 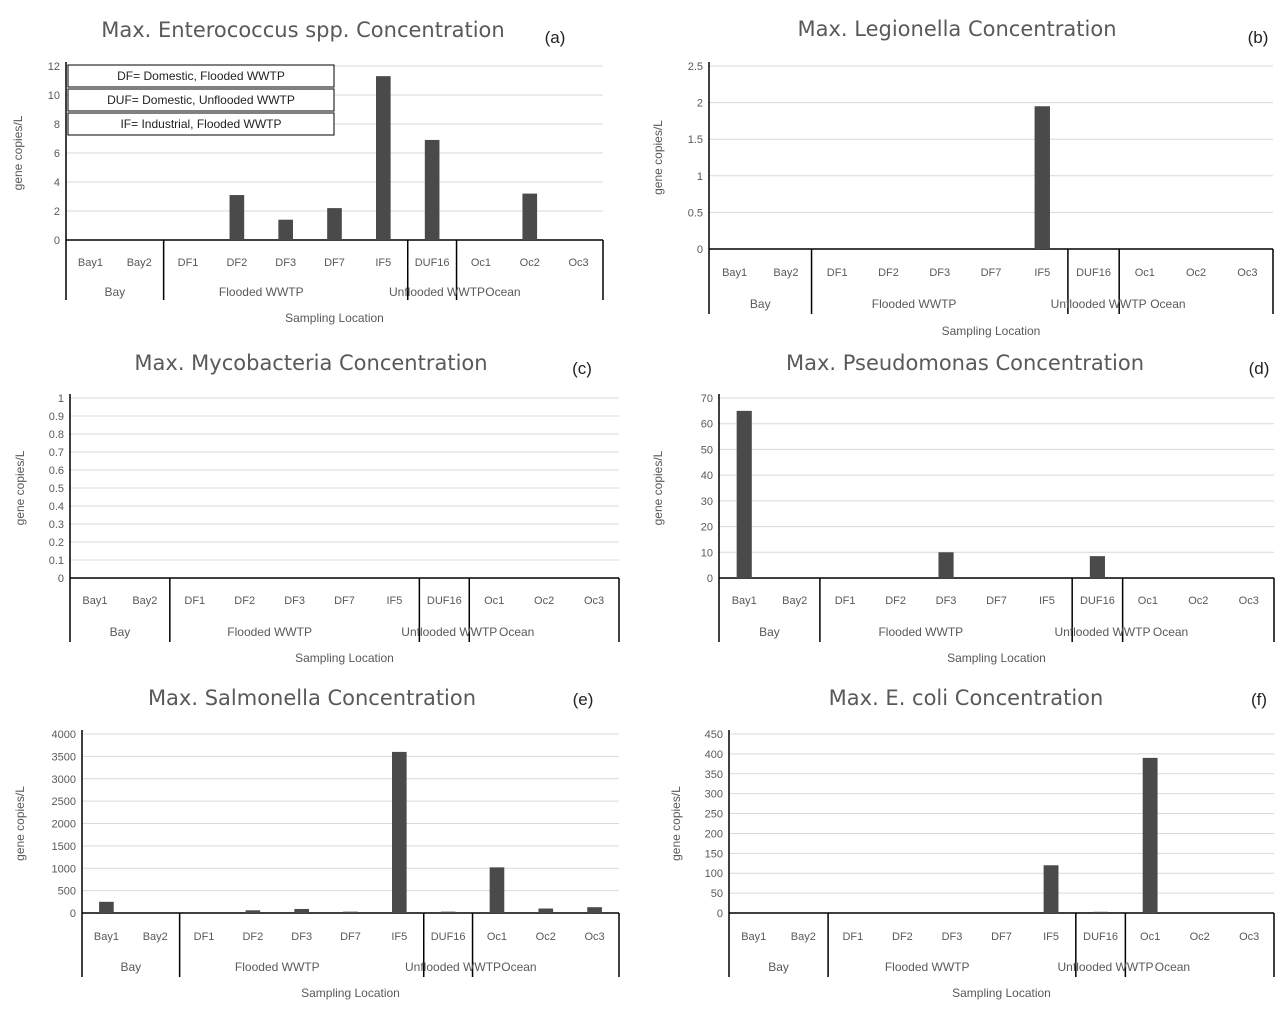 I want to click on y-tick-label: 0.7, so click(x=56, y=453).